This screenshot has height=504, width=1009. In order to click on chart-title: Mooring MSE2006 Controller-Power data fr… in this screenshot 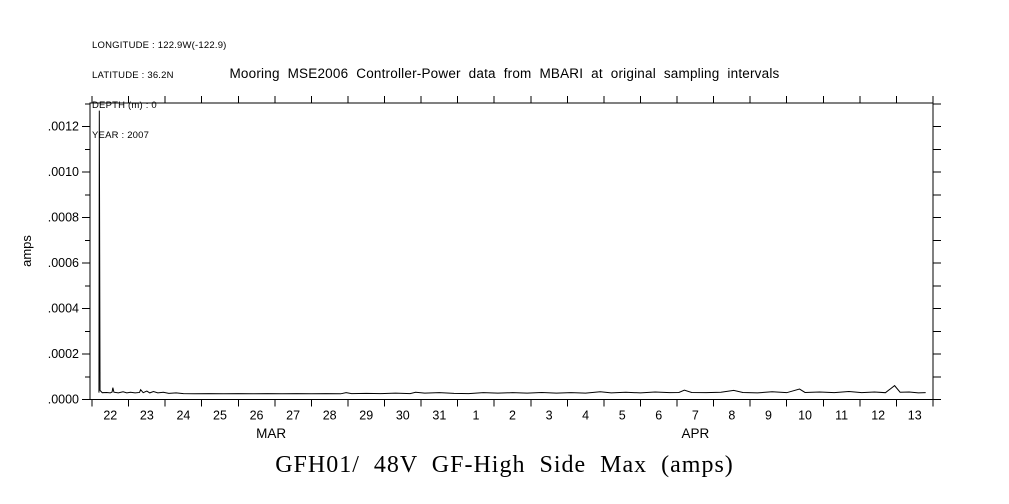, I will do `click(504, 73)`.